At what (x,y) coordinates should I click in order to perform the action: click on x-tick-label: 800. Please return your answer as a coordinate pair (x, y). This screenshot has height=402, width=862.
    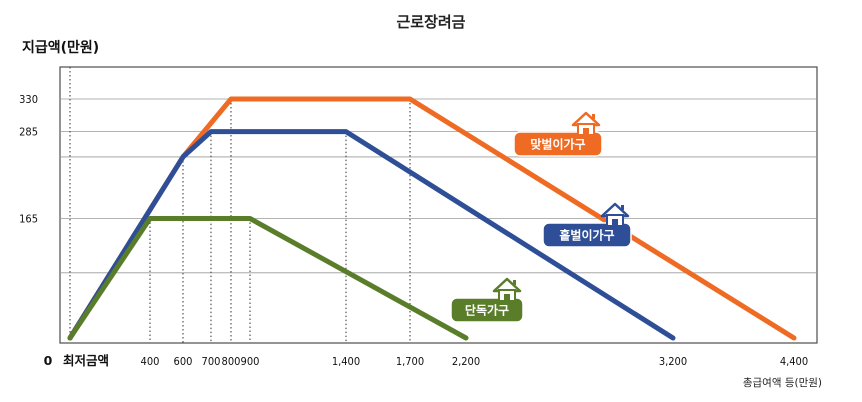
    Looking at the image, I should click on (231, 361).